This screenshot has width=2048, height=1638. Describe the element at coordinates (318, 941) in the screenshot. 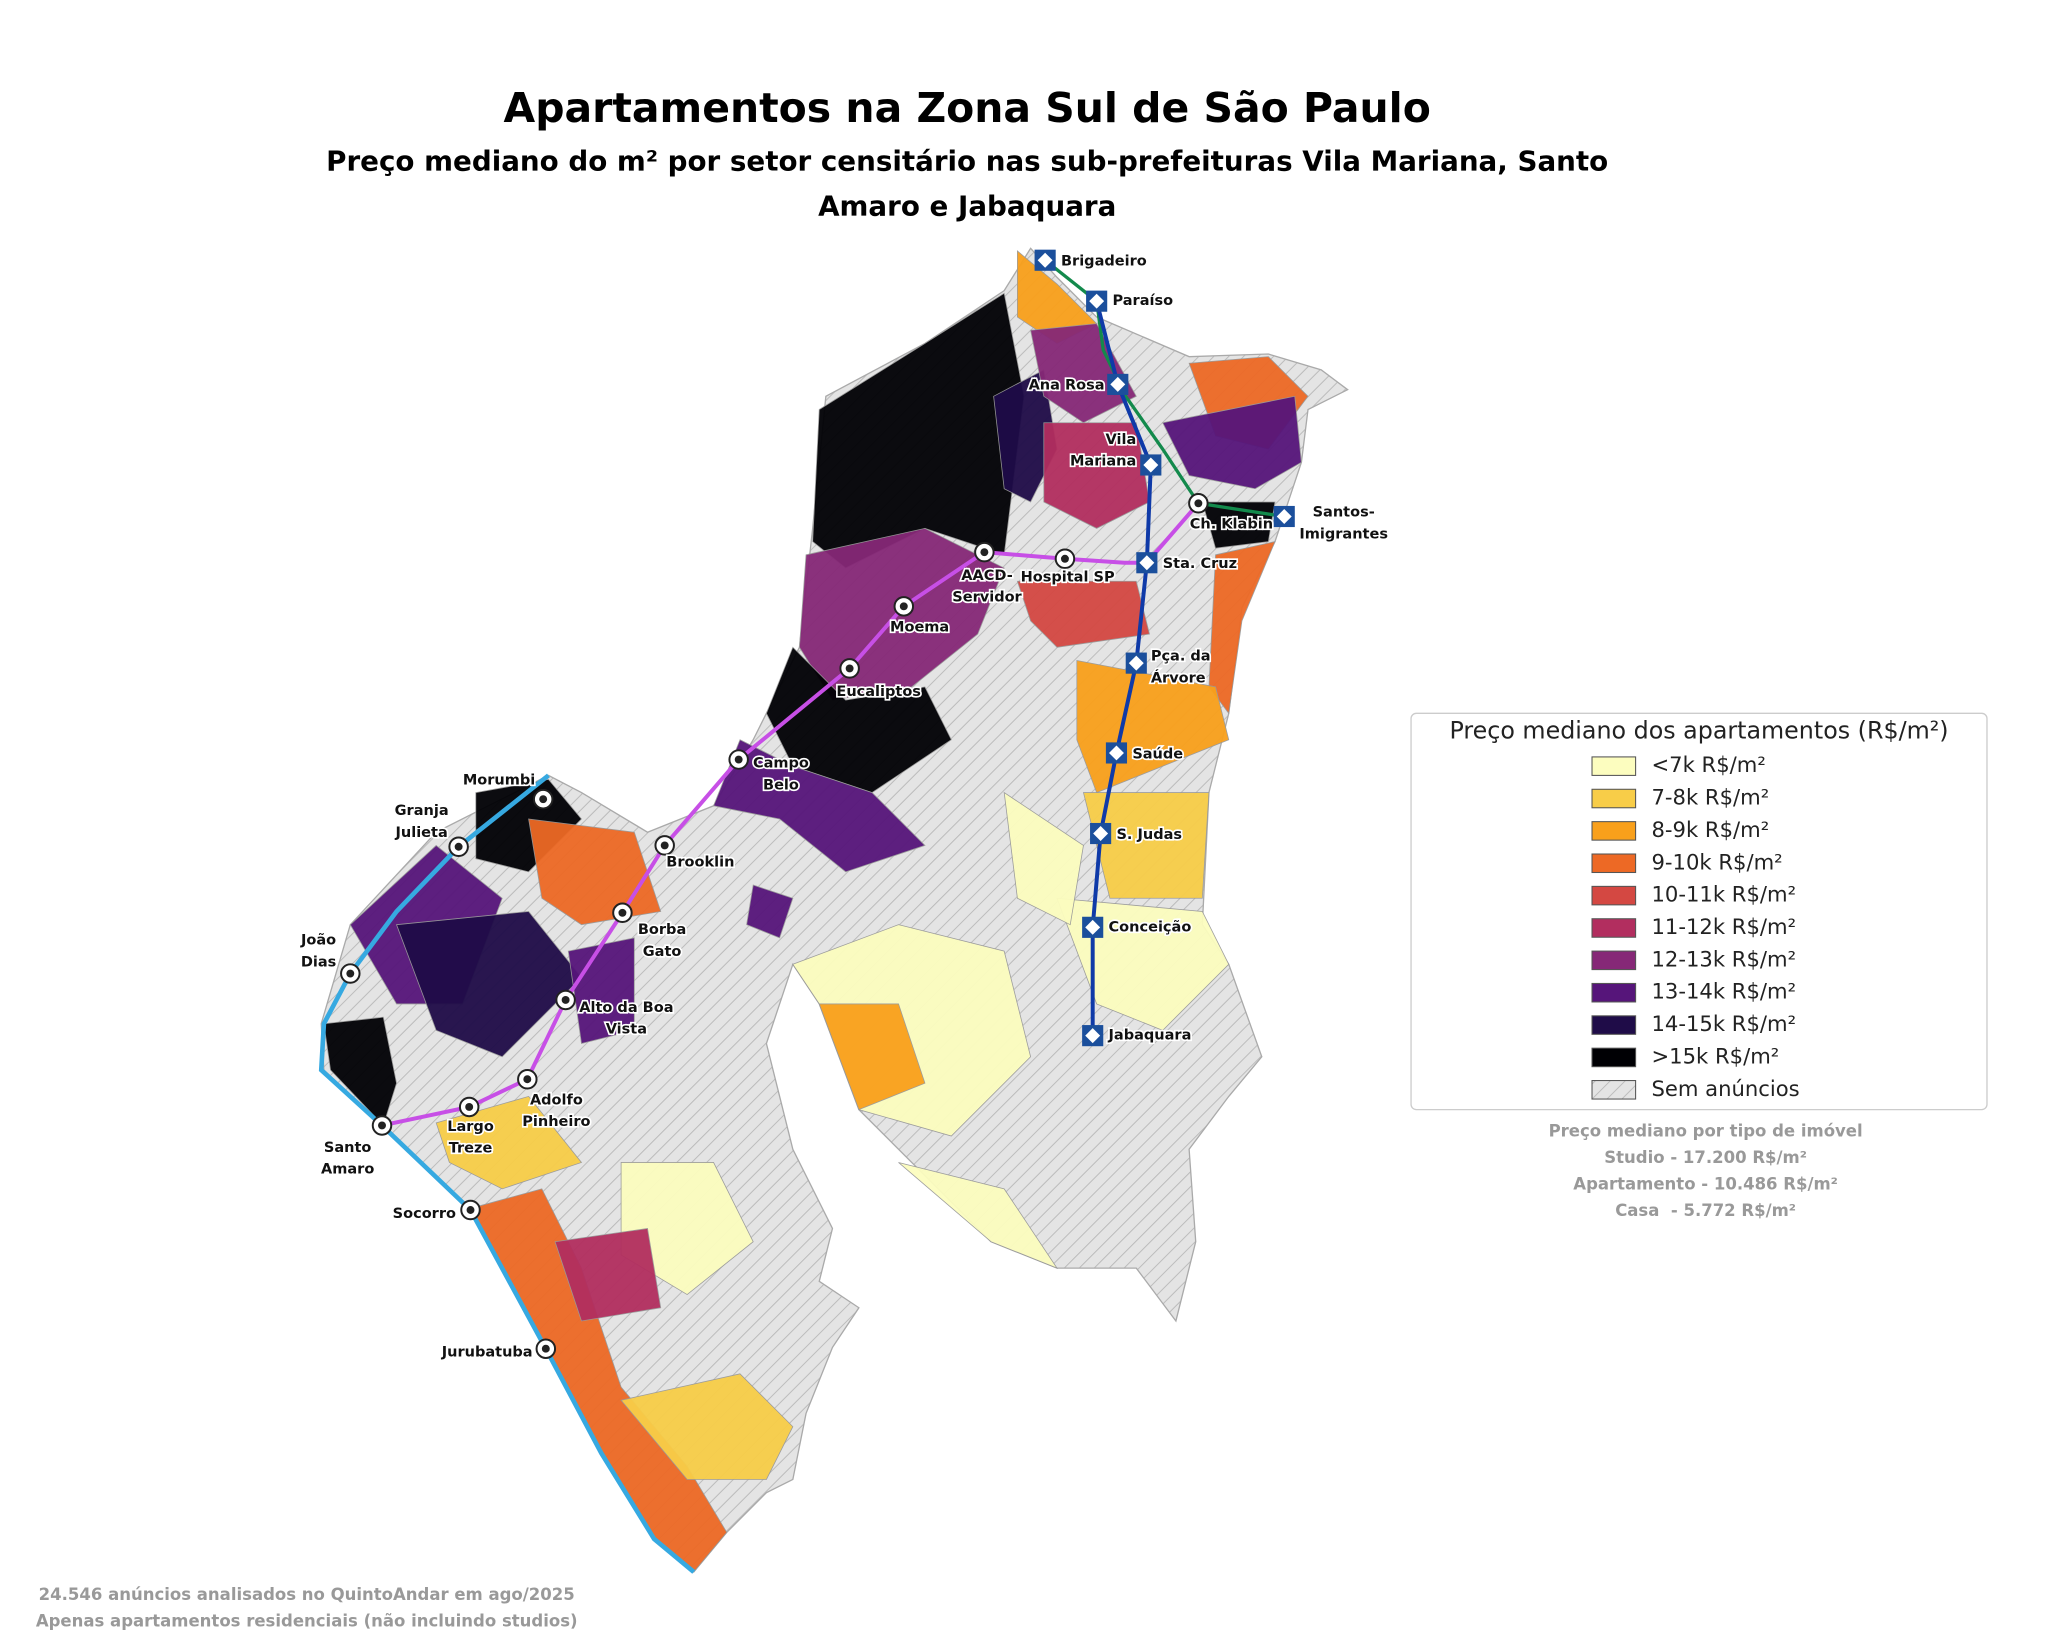

I see `station-label: João` at that location.